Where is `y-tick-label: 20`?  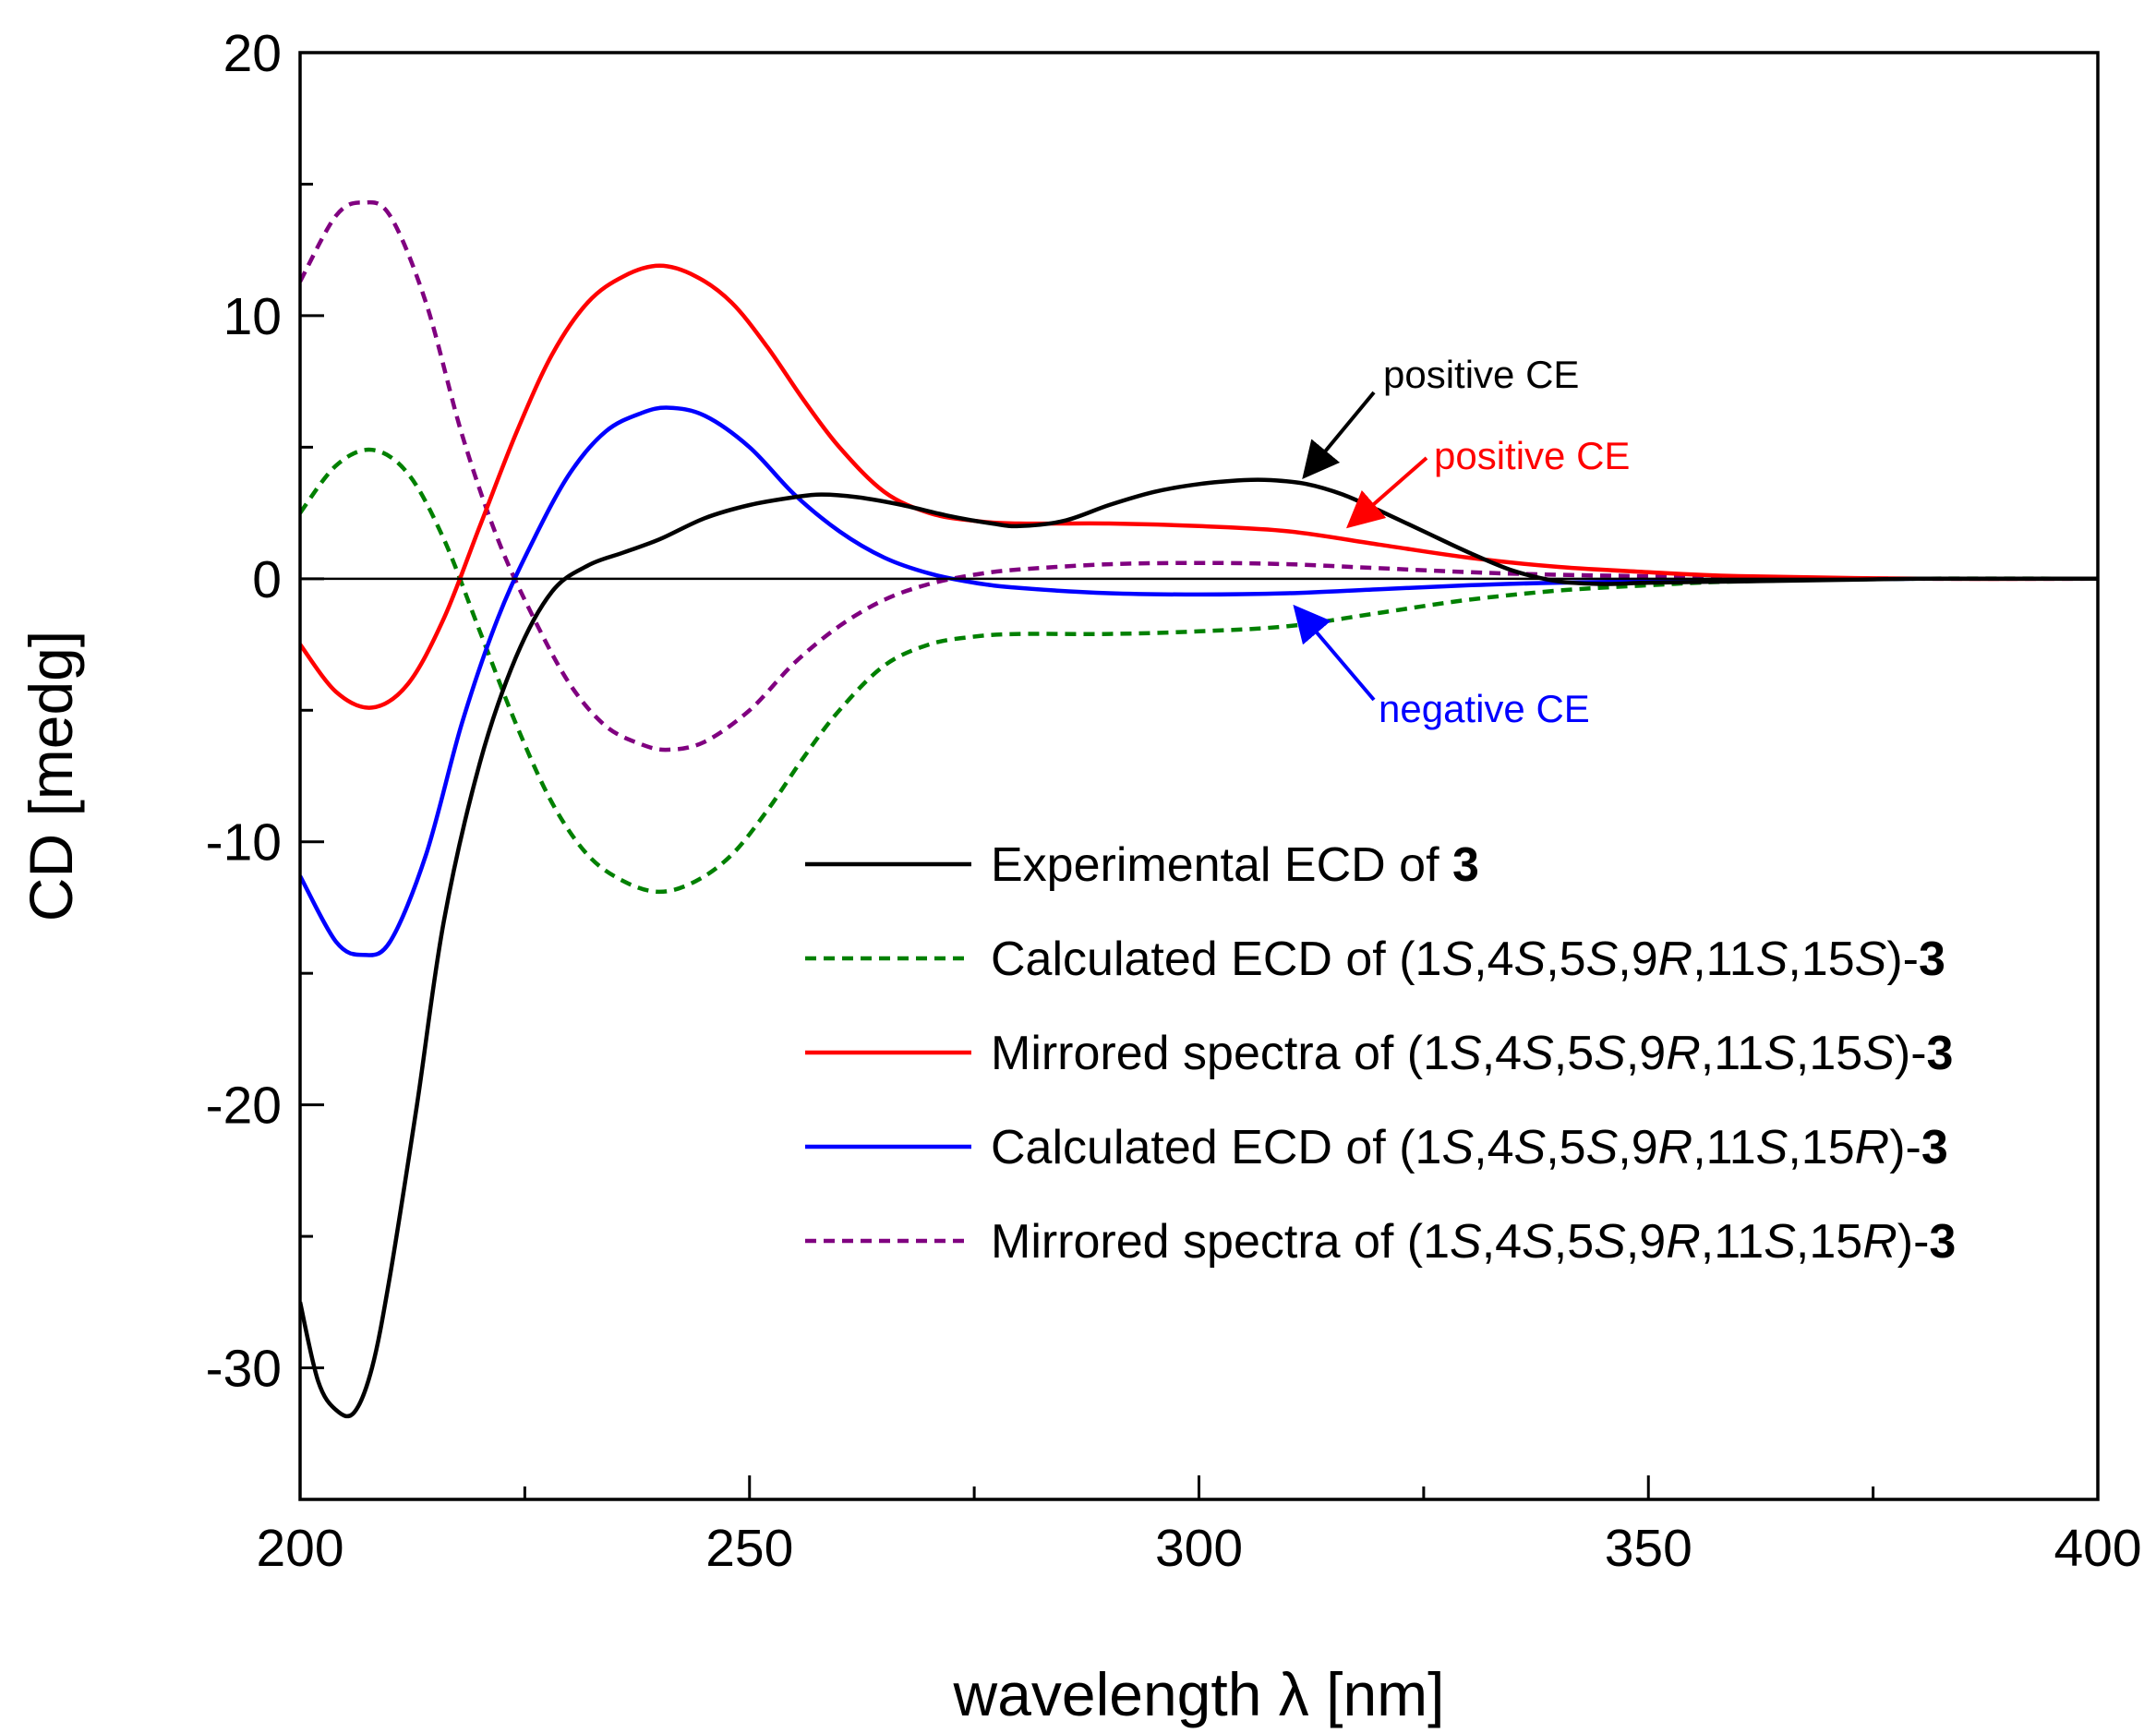
y-tick-label: 20 is located at coordinates (252, 53).